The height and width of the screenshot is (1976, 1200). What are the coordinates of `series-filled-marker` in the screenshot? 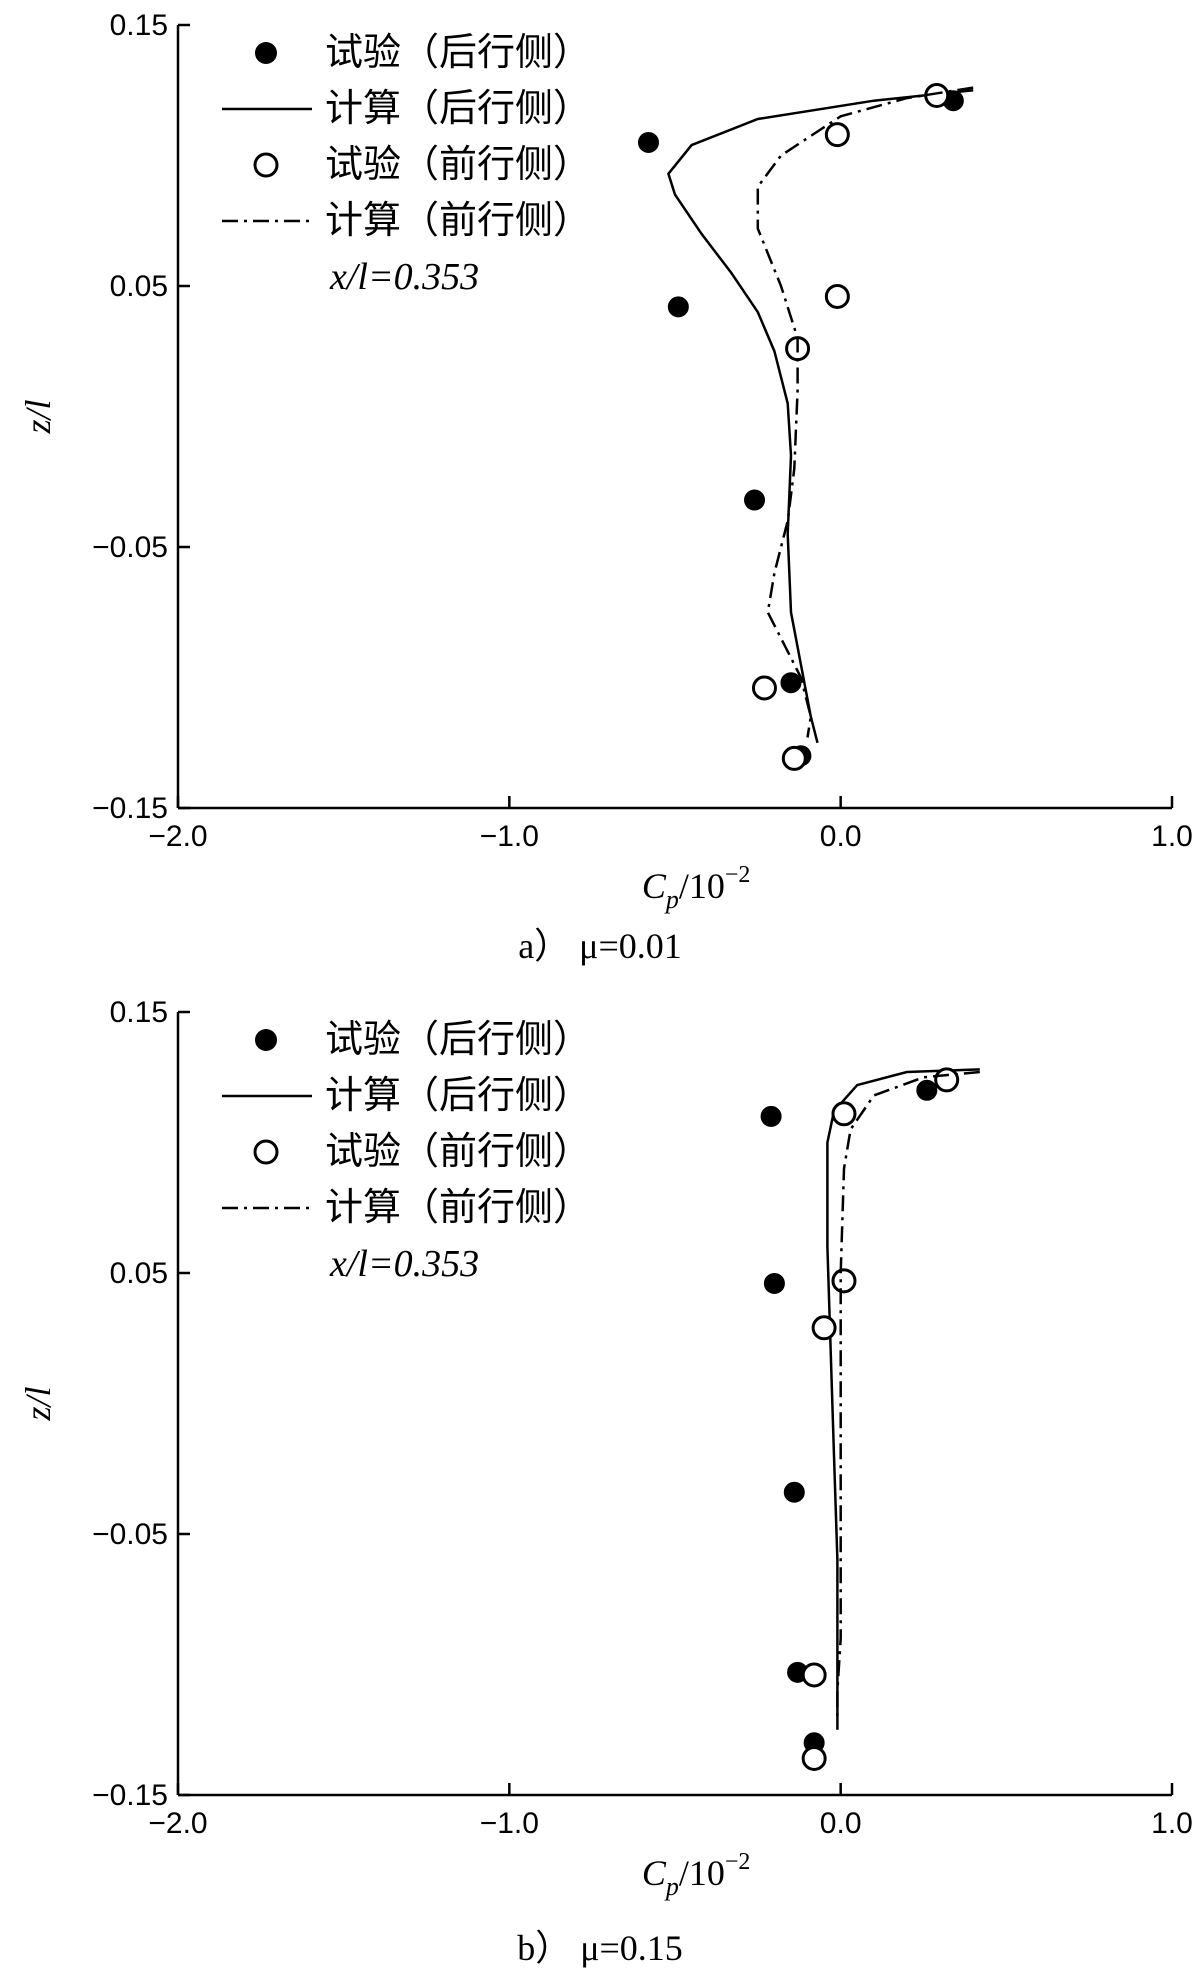 It's located at (849, 1416).